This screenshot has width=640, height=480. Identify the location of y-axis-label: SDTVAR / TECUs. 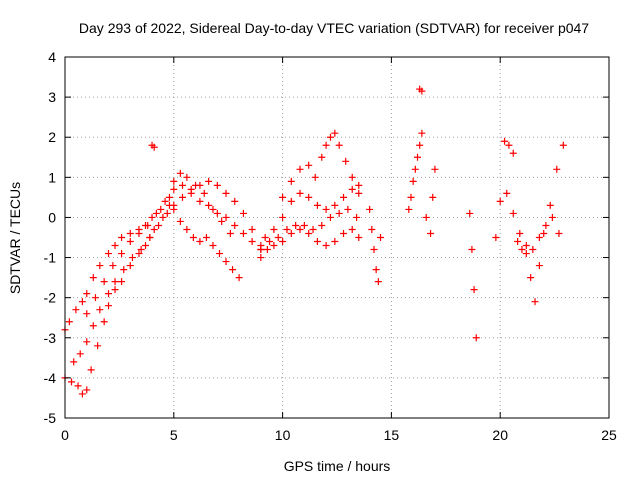
(15, 238).